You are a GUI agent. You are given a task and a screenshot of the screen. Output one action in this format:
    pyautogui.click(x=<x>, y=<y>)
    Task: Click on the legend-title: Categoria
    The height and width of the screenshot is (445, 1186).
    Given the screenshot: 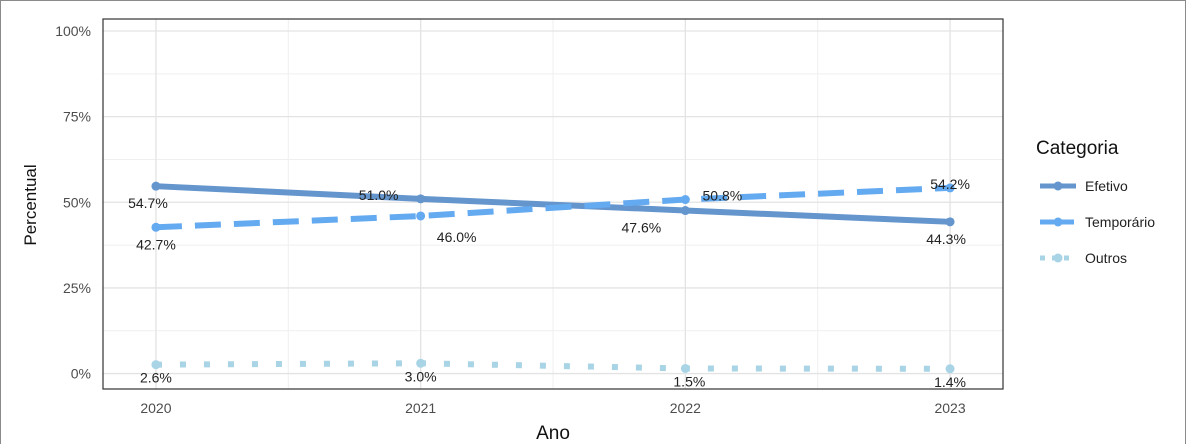 What is the action you would take?
    pyautogui.click(x=1077, y=148)
    